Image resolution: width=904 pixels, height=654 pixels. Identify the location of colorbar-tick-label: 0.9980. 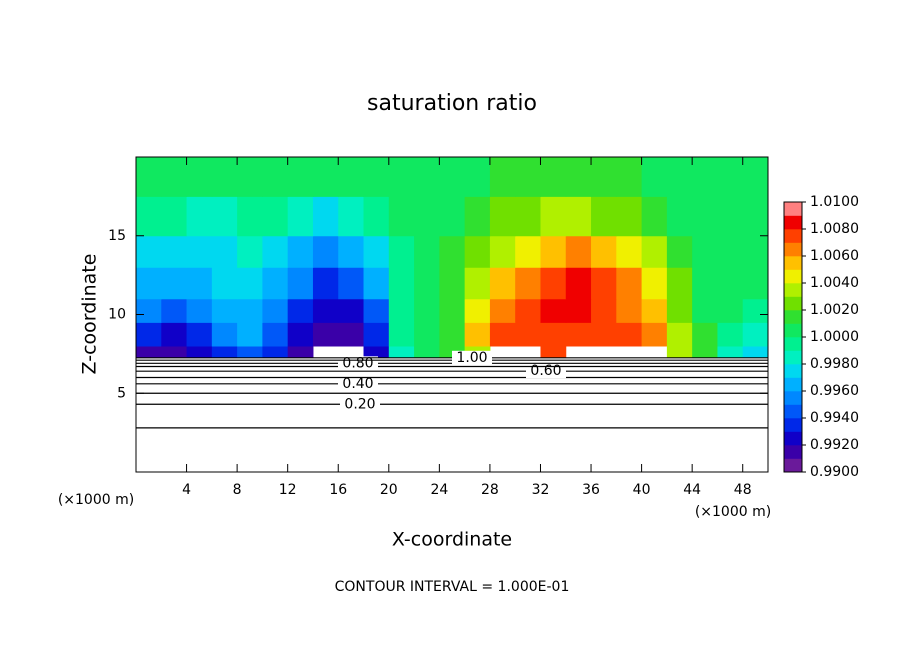
(834, 364).